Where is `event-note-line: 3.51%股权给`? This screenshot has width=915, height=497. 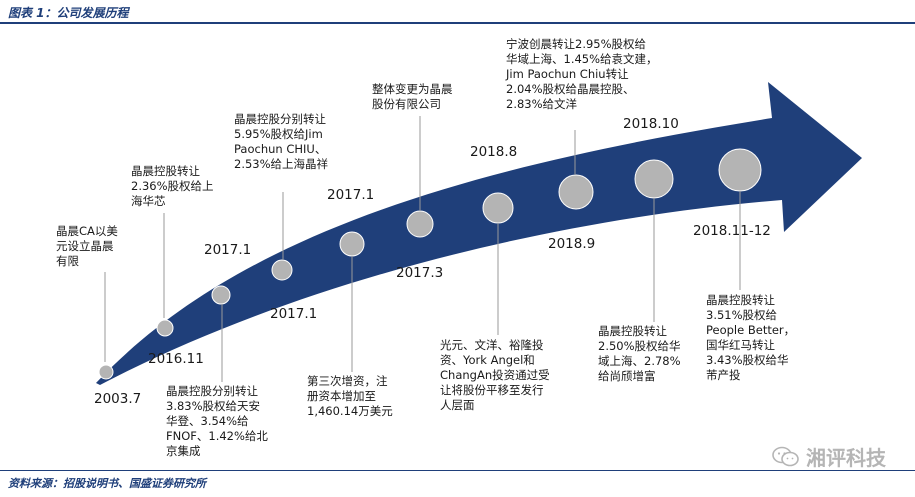
event-note-line: 3.51%股权给 is located at coordinates (742, 315).